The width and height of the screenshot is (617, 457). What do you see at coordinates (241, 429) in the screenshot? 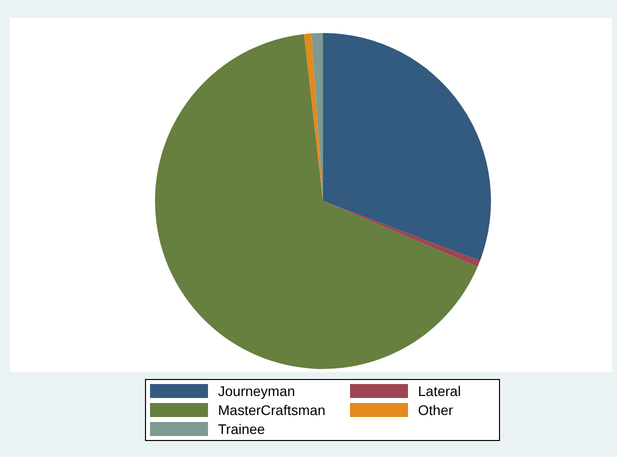
I see `legend-label: Trainee` at bounding box center [241, 429].